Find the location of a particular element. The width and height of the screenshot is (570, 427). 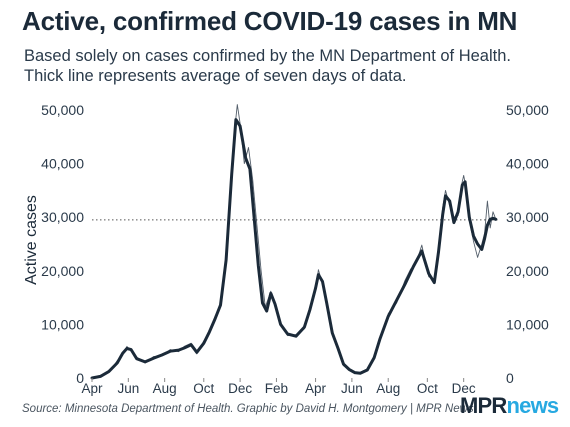

y-tick-label-left: 50,000 is located at coordinates (62, 110).